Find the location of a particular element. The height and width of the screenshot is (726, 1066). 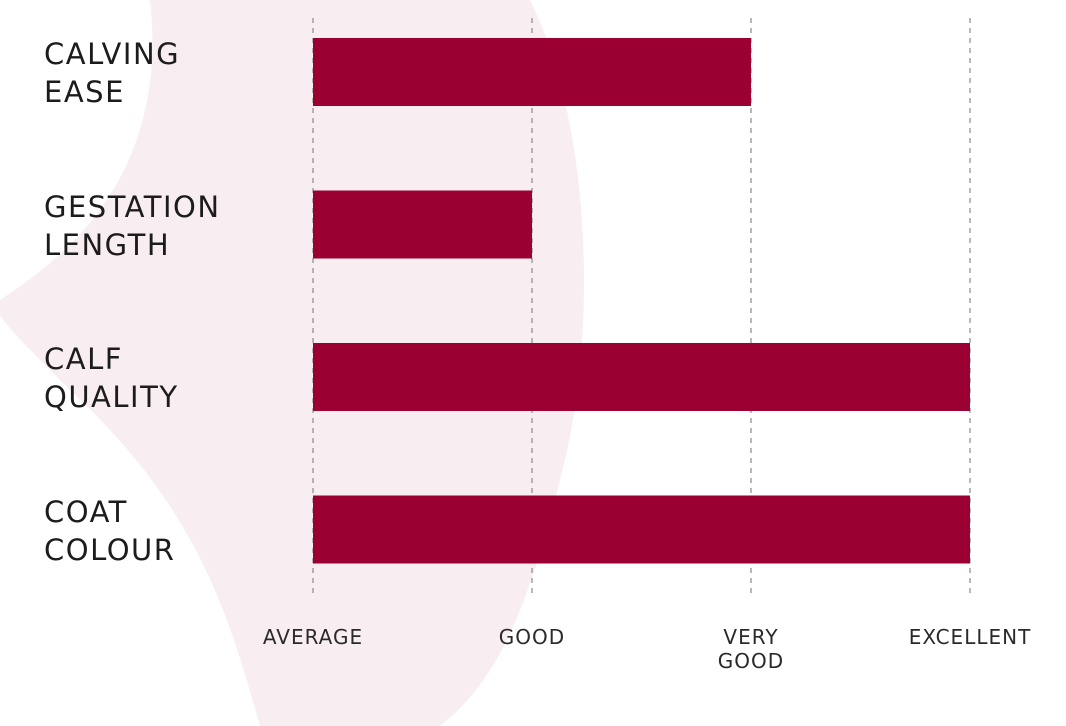

x-tick-label-line: VERY is located at coordinates (751, 637).